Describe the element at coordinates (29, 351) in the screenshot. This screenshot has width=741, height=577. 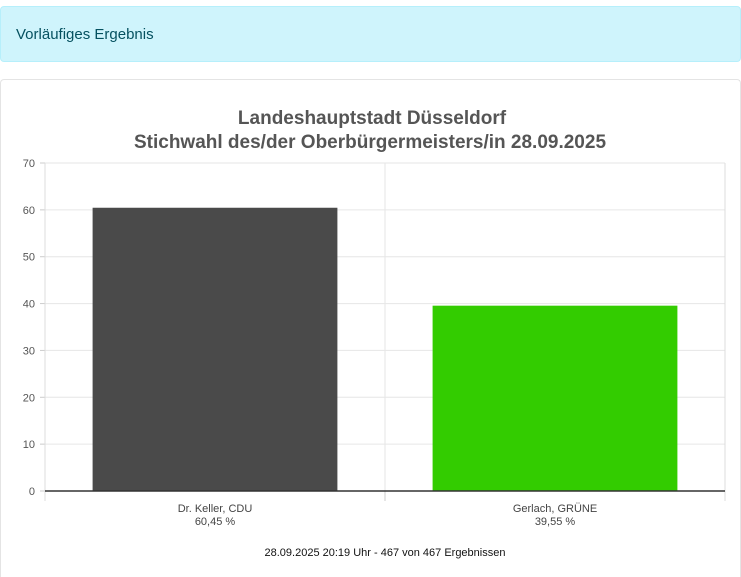
I see `y-tick-label-30: 30` at that location.